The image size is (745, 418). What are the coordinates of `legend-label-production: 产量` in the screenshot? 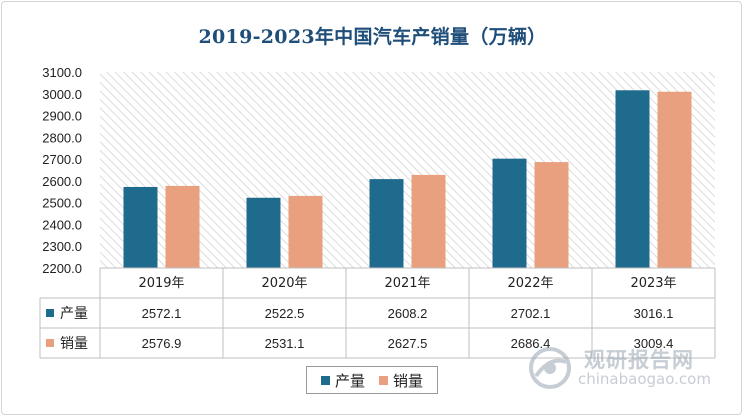 It's located at (349, 380).